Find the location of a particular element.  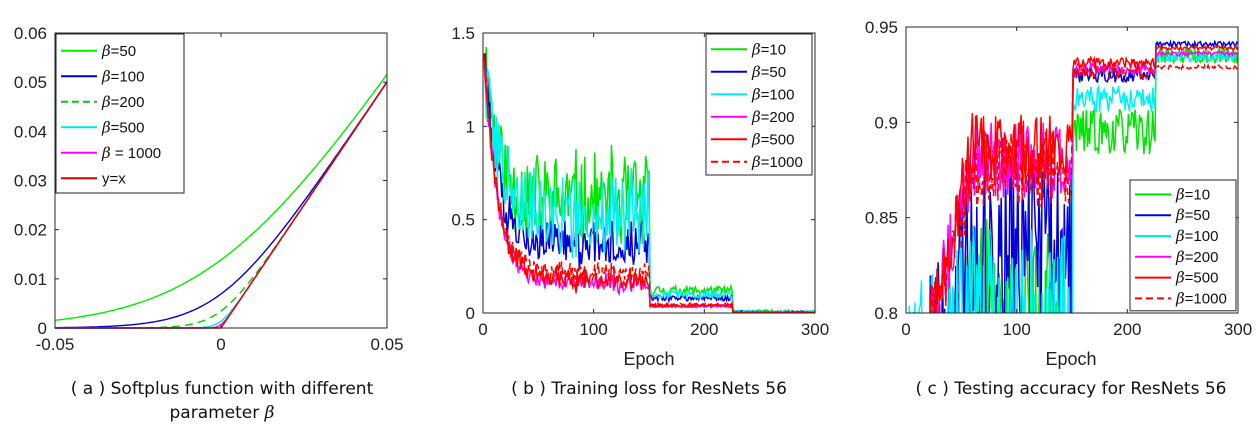

training-loss-legend: β=10 β=50 β=100 β=200 β=500 β=1000 is located at coordinates (759, 104).